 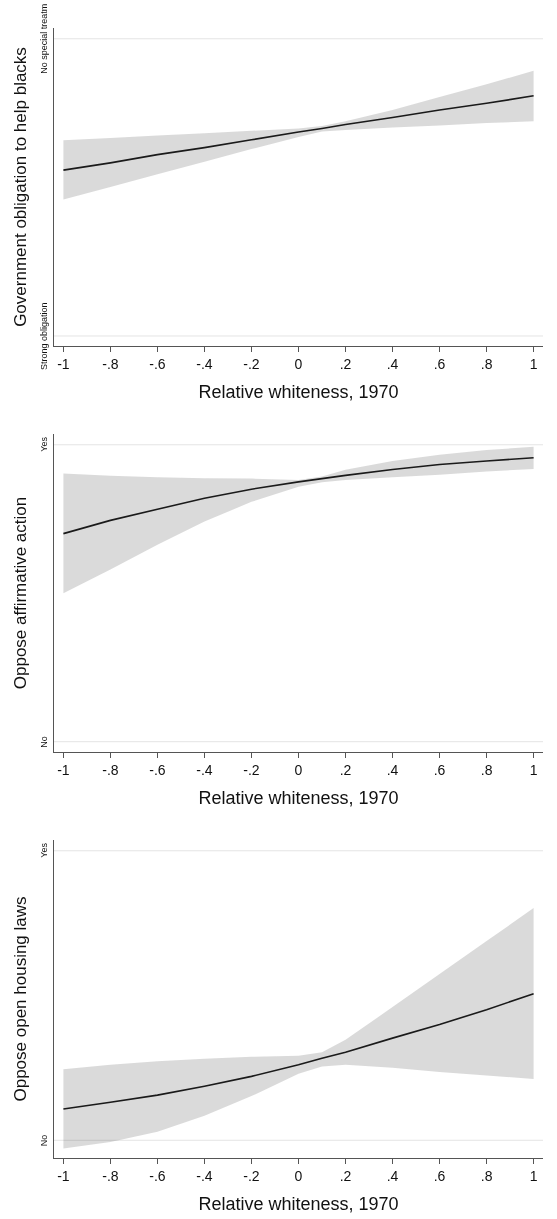 I want to click on y-axis-title: Oppose affirmative action, so click(x=20, y=593).